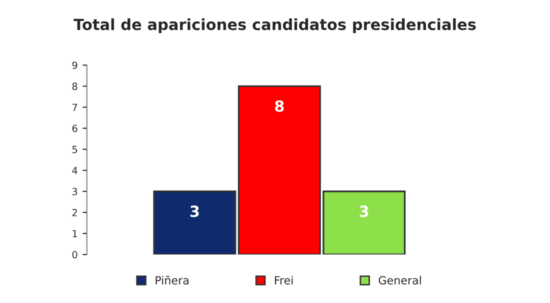 This screenshot has height=303, width=550. I want to click on y-tick-label: 2, so click(74, 212).